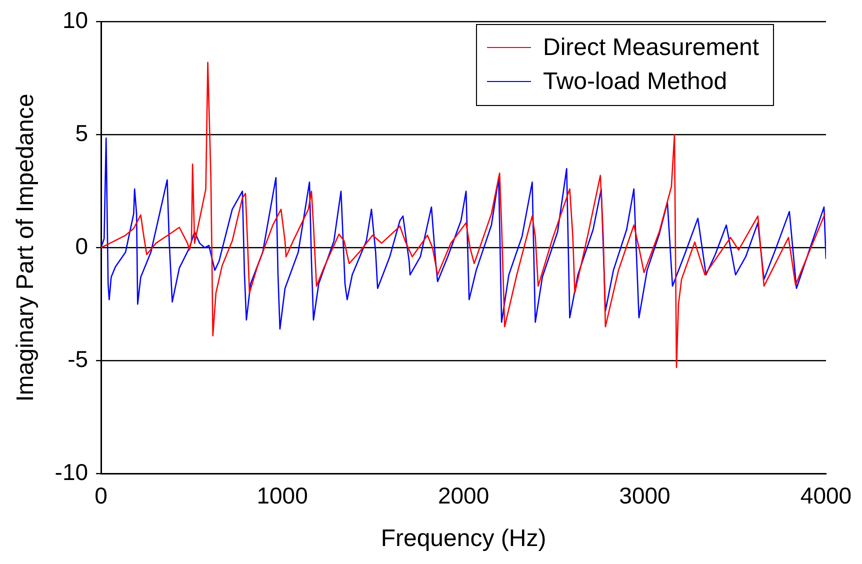 This screenshot has width=862, height=564. What do you see at coordinates (826, 495) in the screenshot?
I see `x-tick-label: 4000` at bounding box center [826, 495].